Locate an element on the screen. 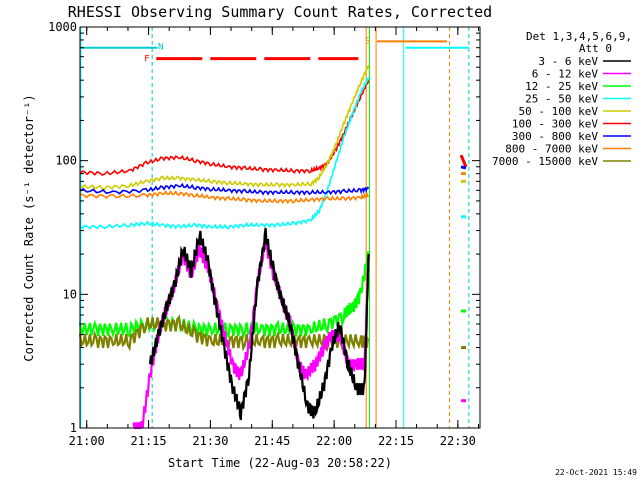 This screenshot has height=480, width=640. x-tick-label: 22:15 is located at coordinates (396, 441).